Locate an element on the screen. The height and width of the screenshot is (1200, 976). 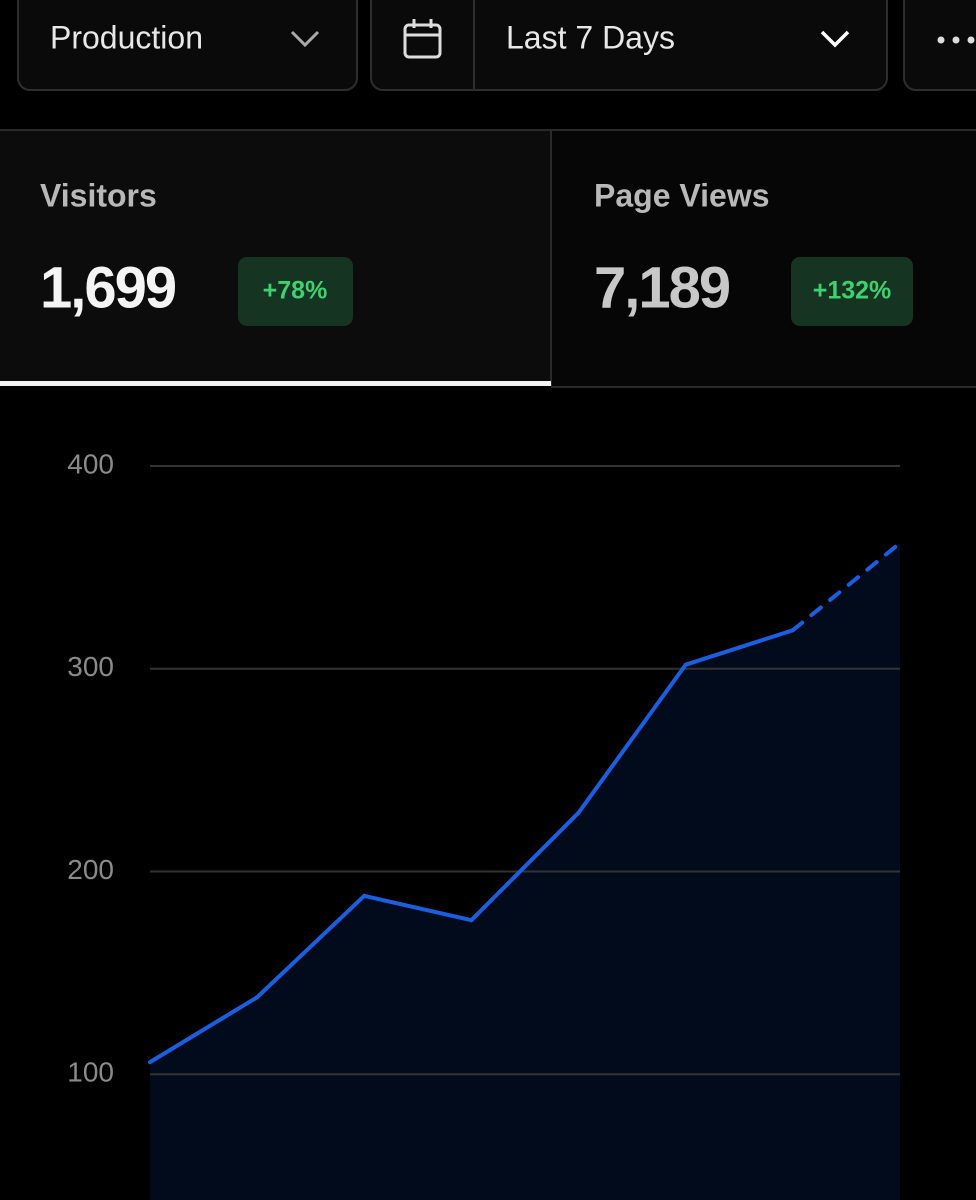
metric-change: +78% is located at coordinates (295, 291).